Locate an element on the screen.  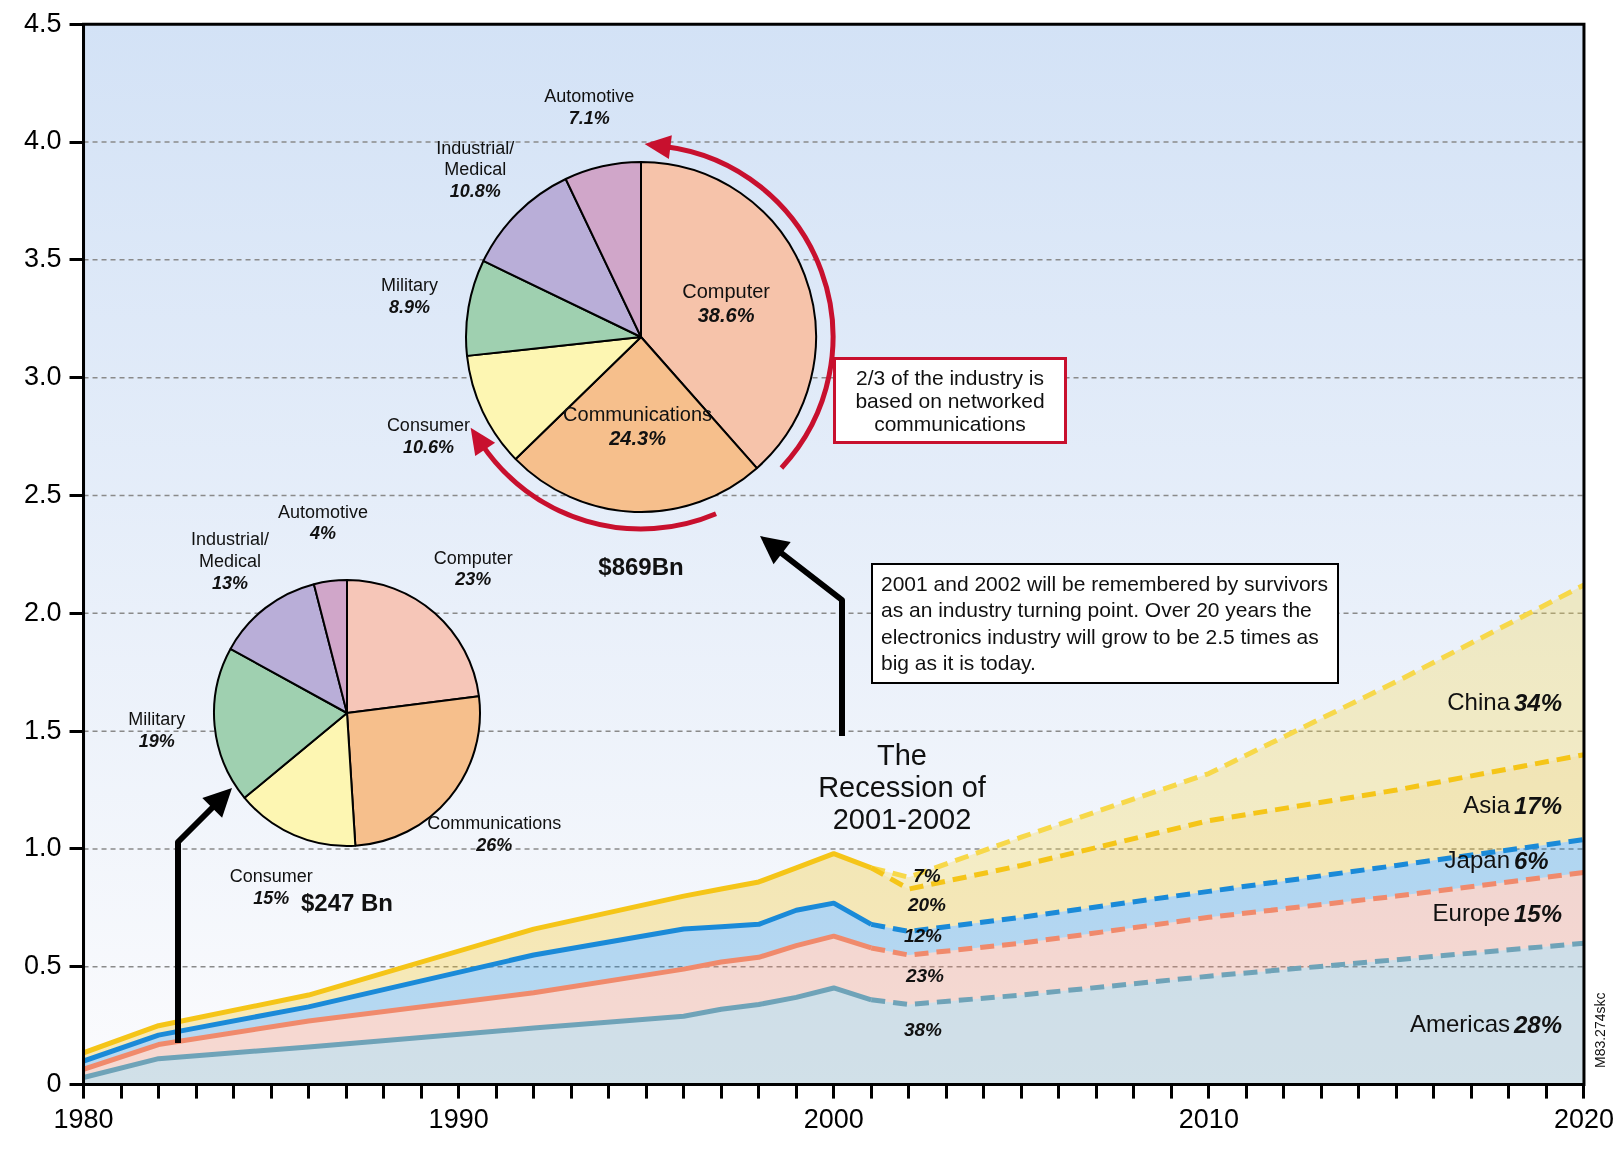
annotation: The Recession of 2001-2002 is located at coordinates (902, 787).